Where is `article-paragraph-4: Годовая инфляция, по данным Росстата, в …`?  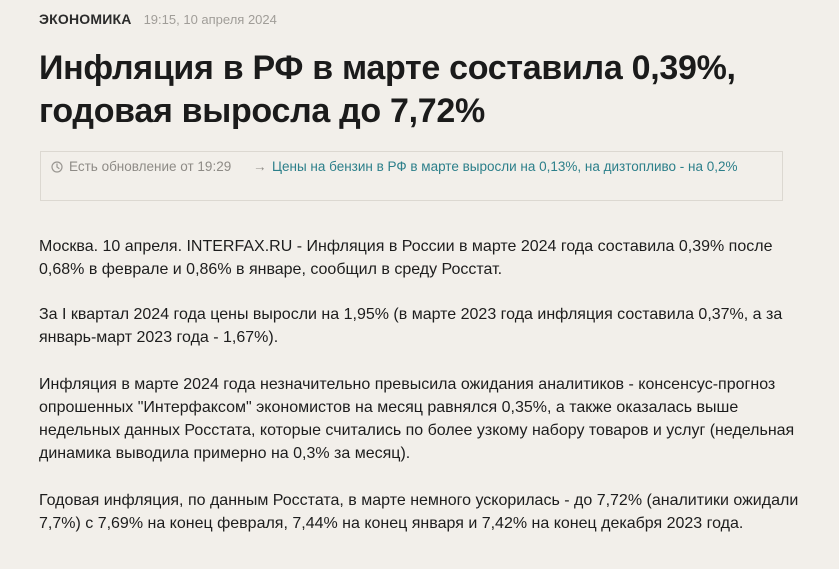 article-paragraph-4: Годовая инфляция, по данным Росстата, в … is located at coordinates (419, 512).